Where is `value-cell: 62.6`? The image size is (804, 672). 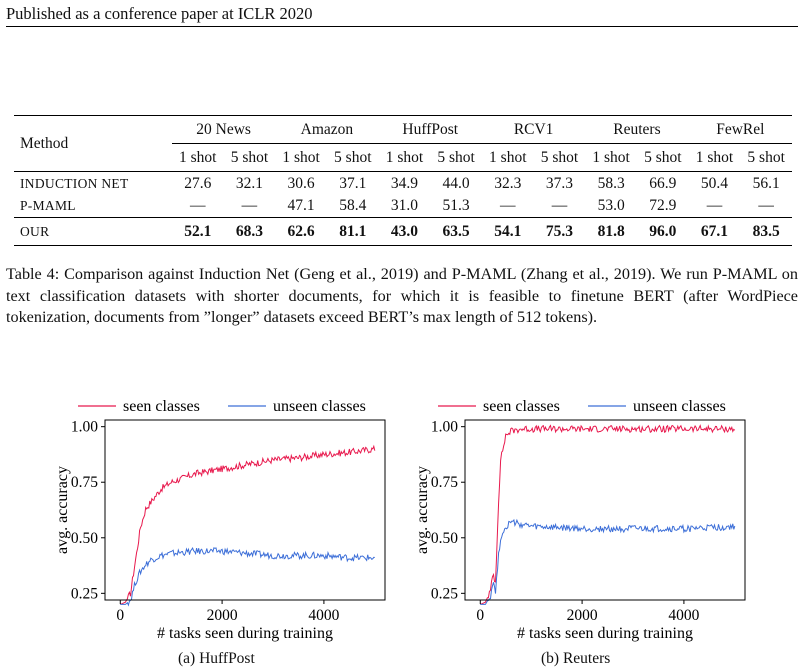 value-cell: 62.6 is located at coordinates (301, 231).